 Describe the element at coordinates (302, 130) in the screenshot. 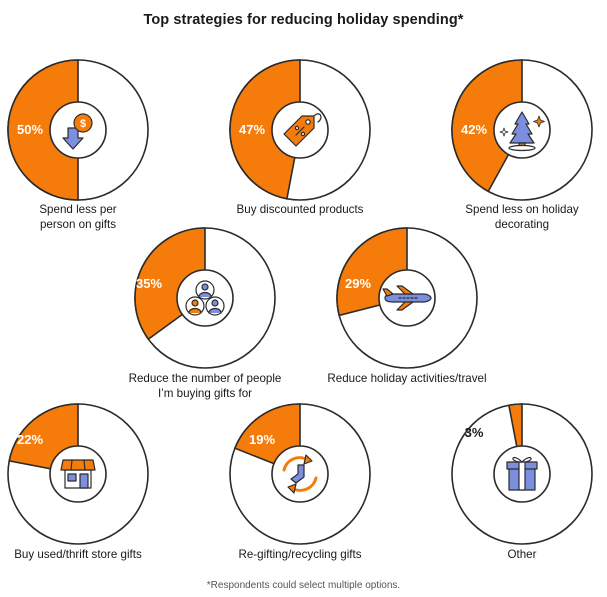

I see `discount-tag-icon` at that location.